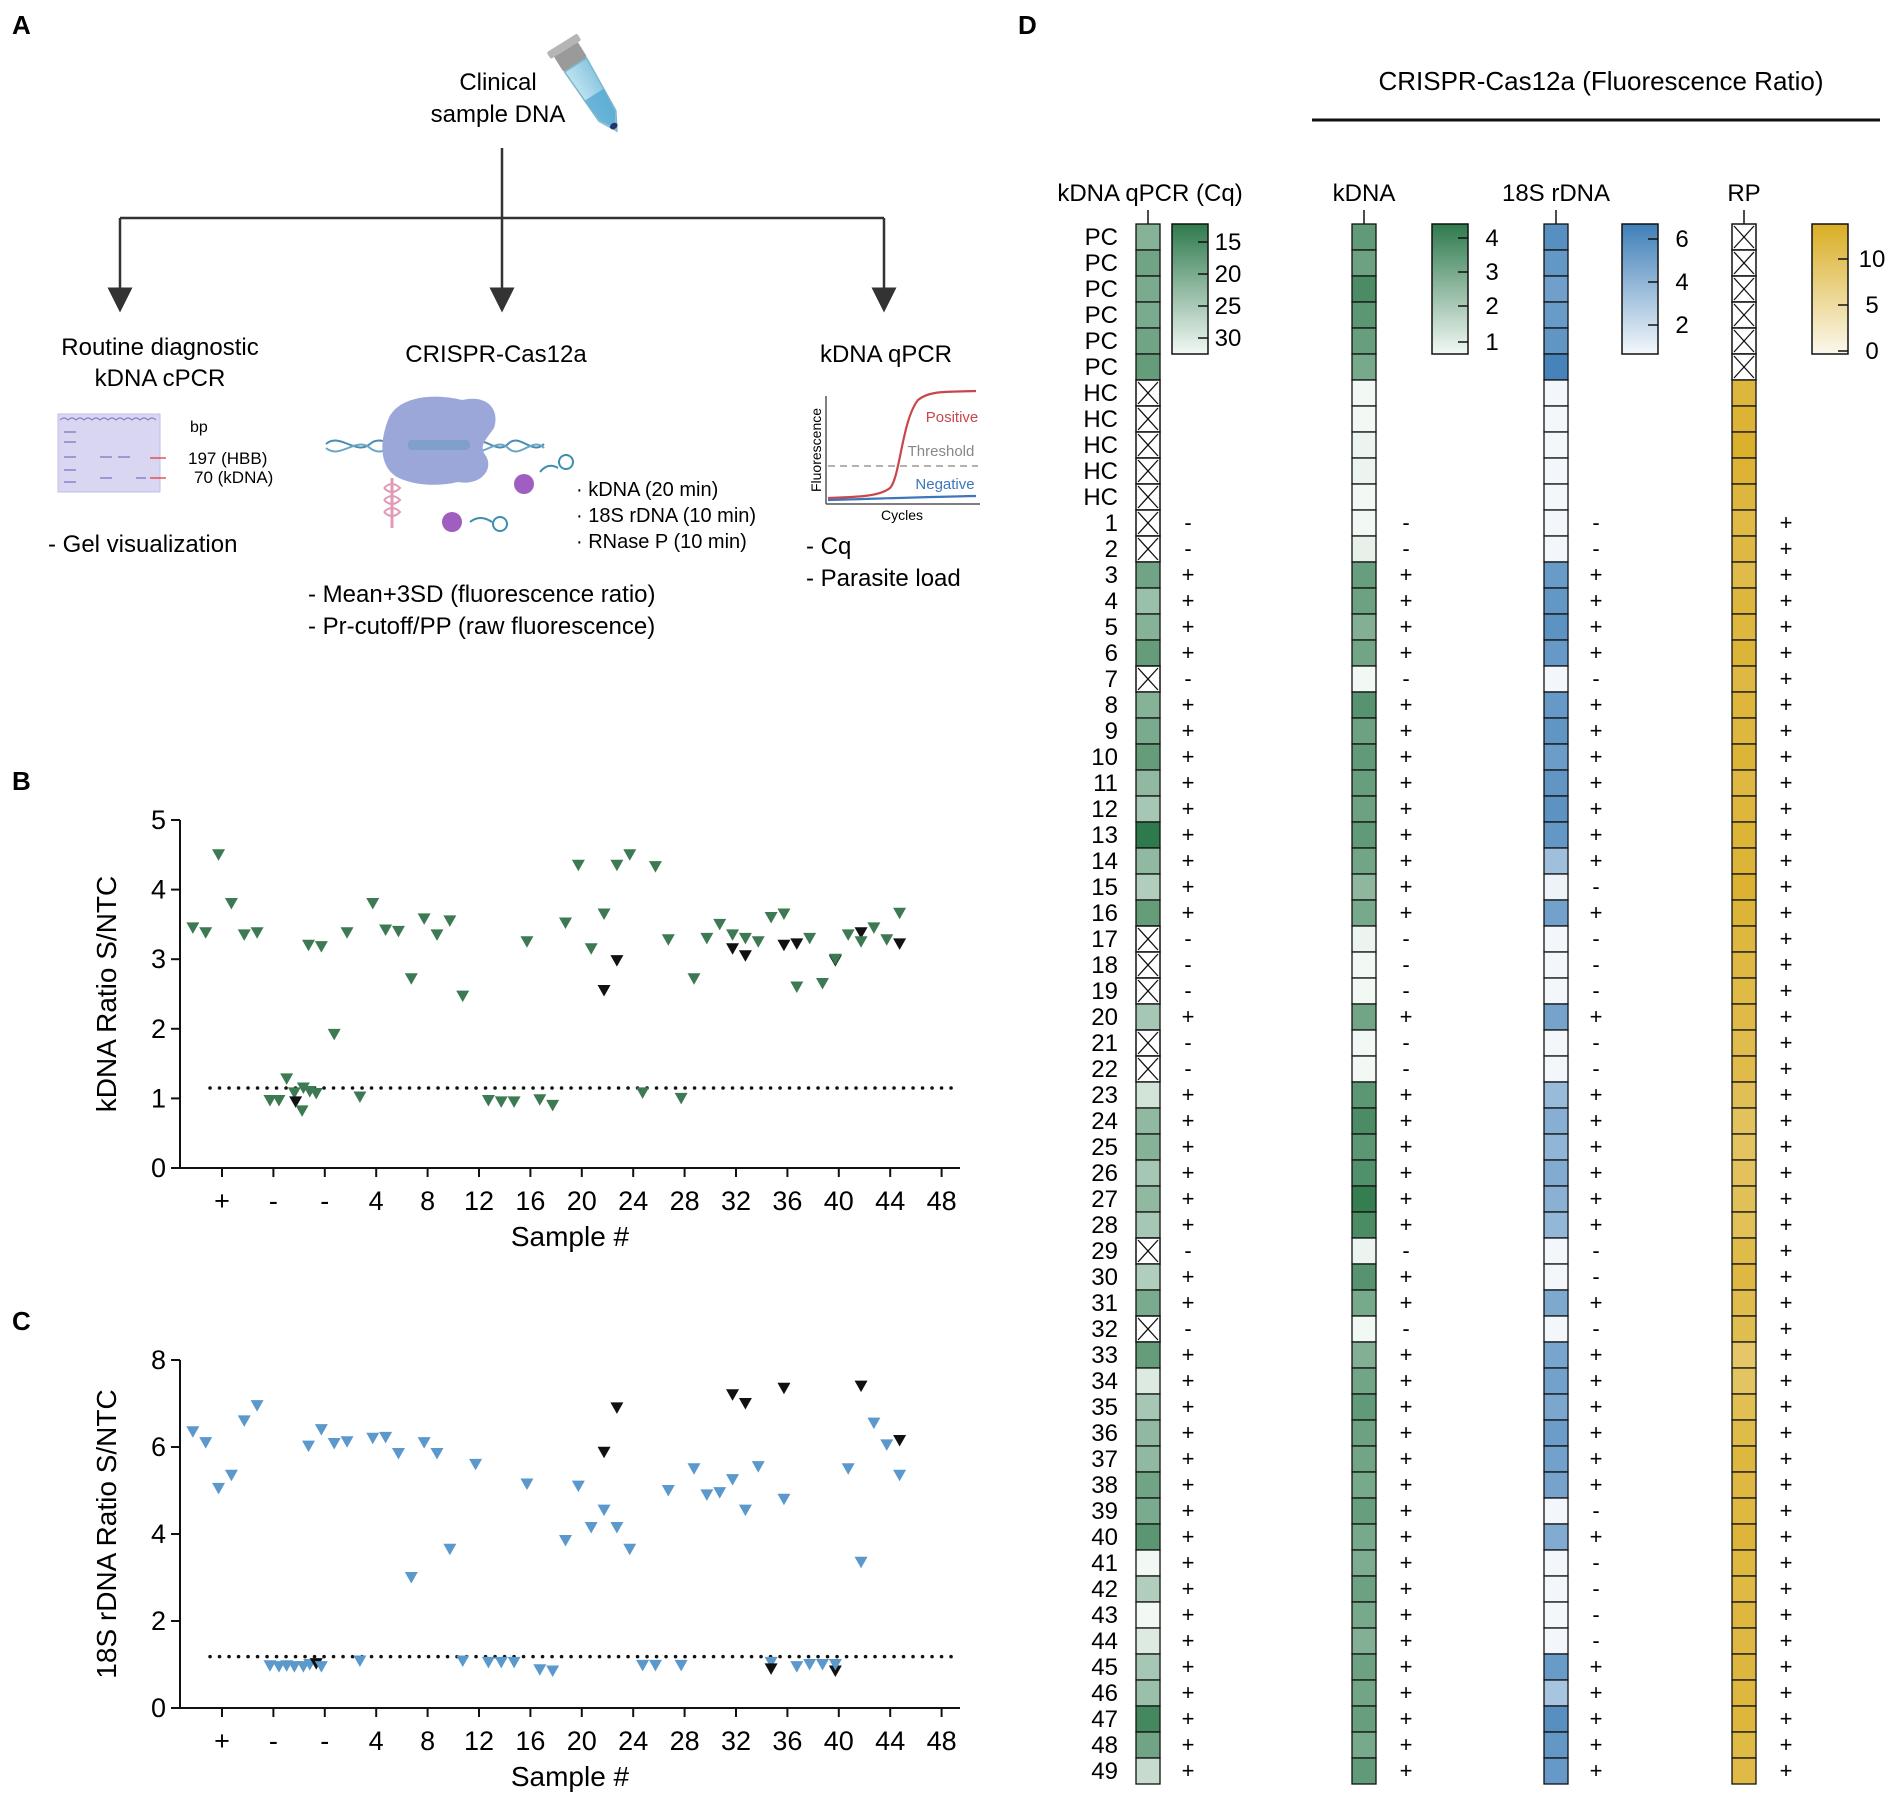 Image resolution: width=1904 pixels, height=1796 pixels. What do you see at coordinates (1104, 1329) in the screenshot?
I see `row-label: 32` at bounding box center [1104, 1329].